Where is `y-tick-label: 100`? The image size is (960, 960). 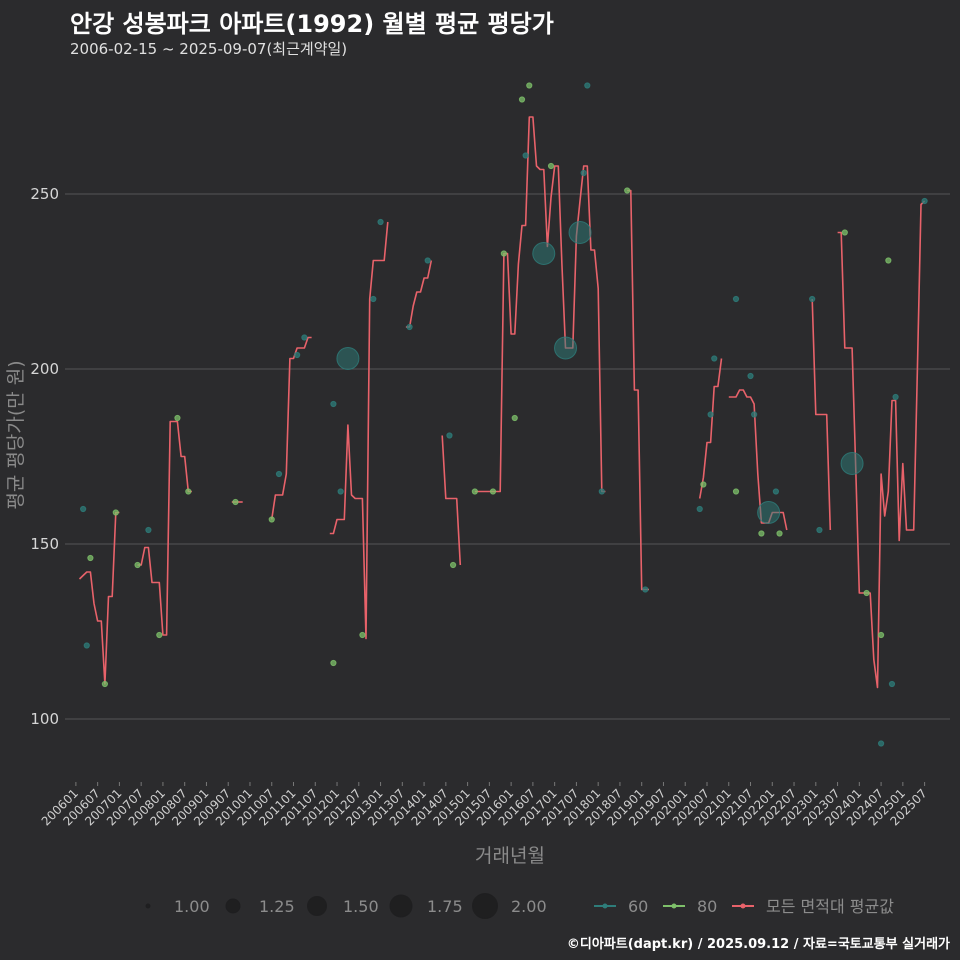
y-tick-label: 100 is located at coordinates (44, 719).